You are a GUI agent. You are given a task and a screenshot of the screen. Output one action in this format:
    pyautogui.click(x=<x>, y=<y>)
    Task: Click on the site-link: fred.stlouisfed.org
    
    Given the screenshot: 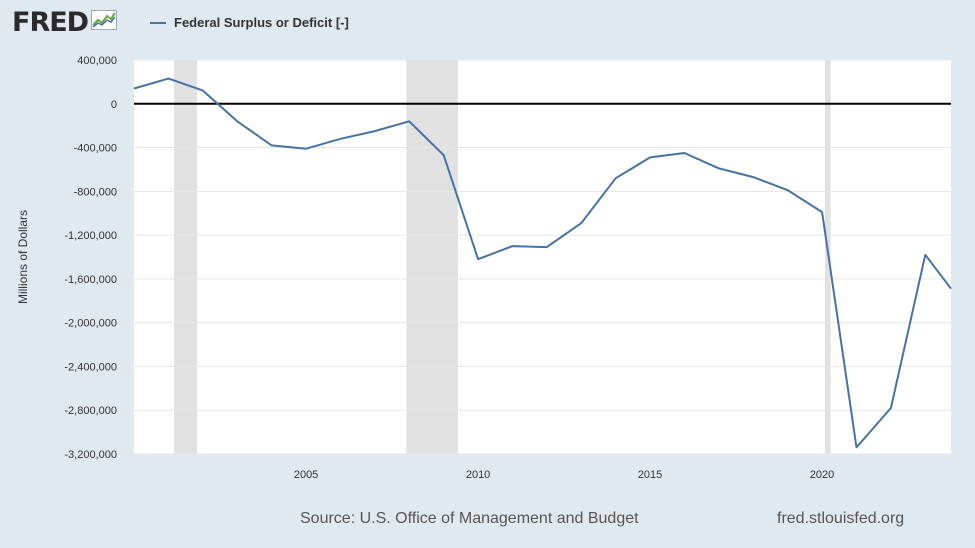 What is the action you would take?
    pyautogui.click(x=841, y=518)
    